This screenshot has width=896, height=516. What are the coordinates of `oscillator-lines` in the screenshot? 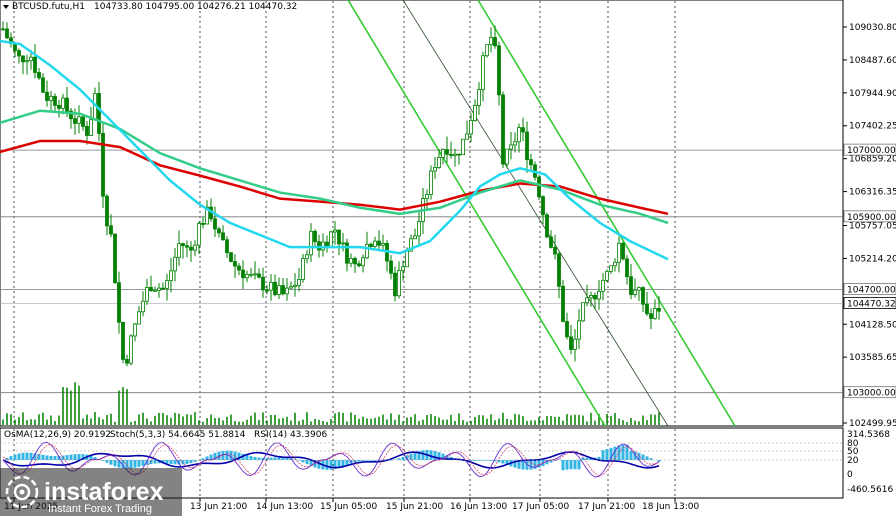 It's located at (331, 459).